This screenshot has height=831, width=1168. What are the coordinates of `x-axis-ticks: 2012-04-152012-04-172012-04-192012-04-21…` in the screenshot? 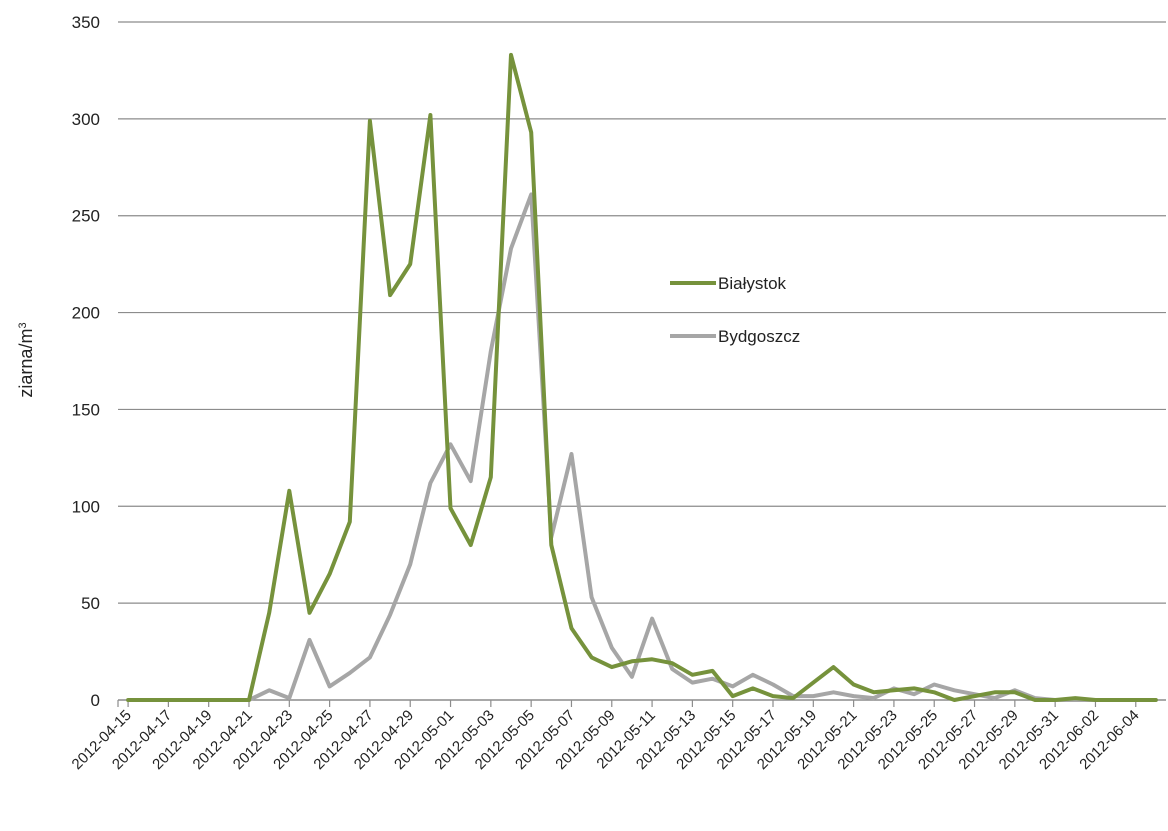 It's located at (606, 736).